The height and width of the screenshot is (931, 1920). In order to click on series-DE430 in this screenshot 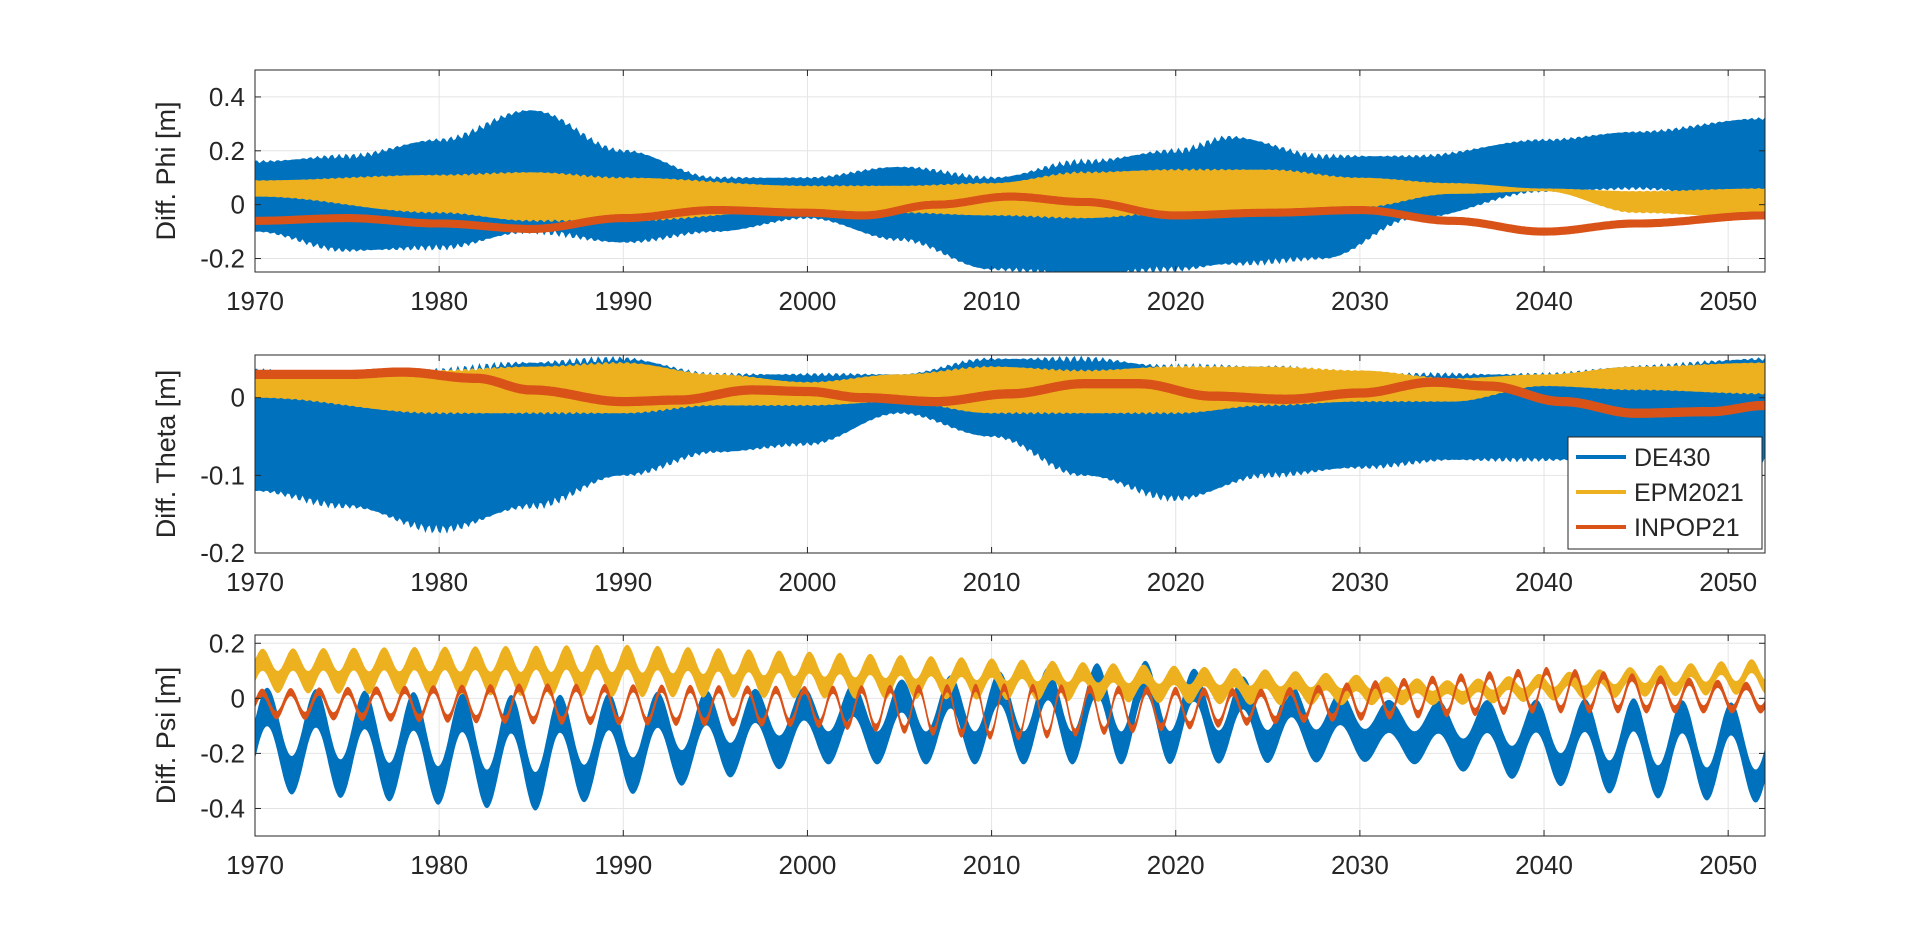, I will do `click(1010, 735)`.